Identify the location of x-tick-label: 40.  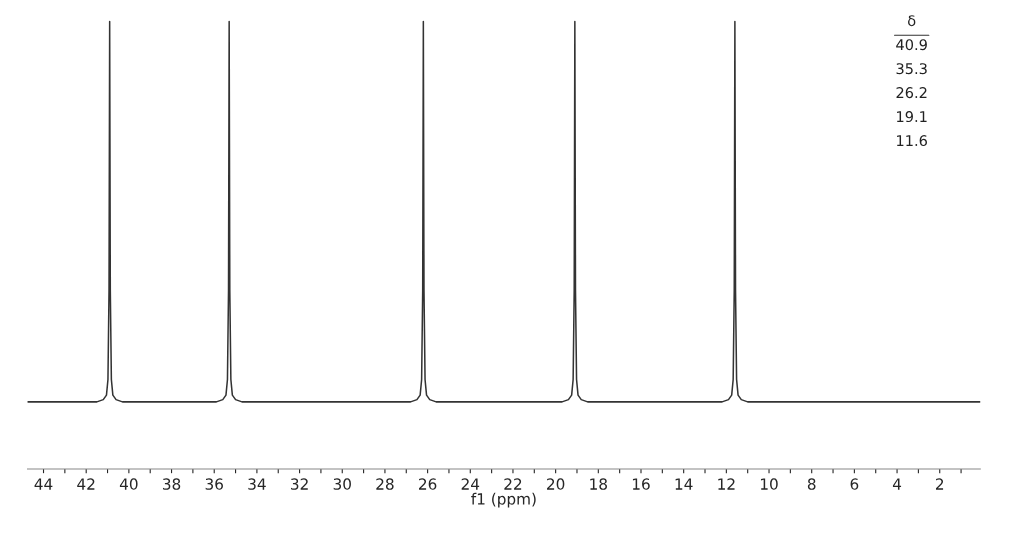
(128, 484).